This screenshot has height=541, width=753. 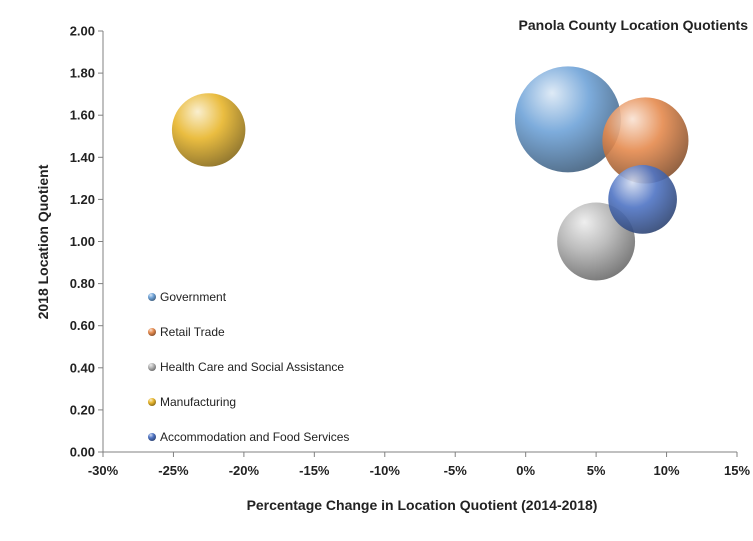 What do you see at coordinates (82, 31) in the screenshot?
I see `y-tick-label: 2.00` at bounding box center [82, 31].